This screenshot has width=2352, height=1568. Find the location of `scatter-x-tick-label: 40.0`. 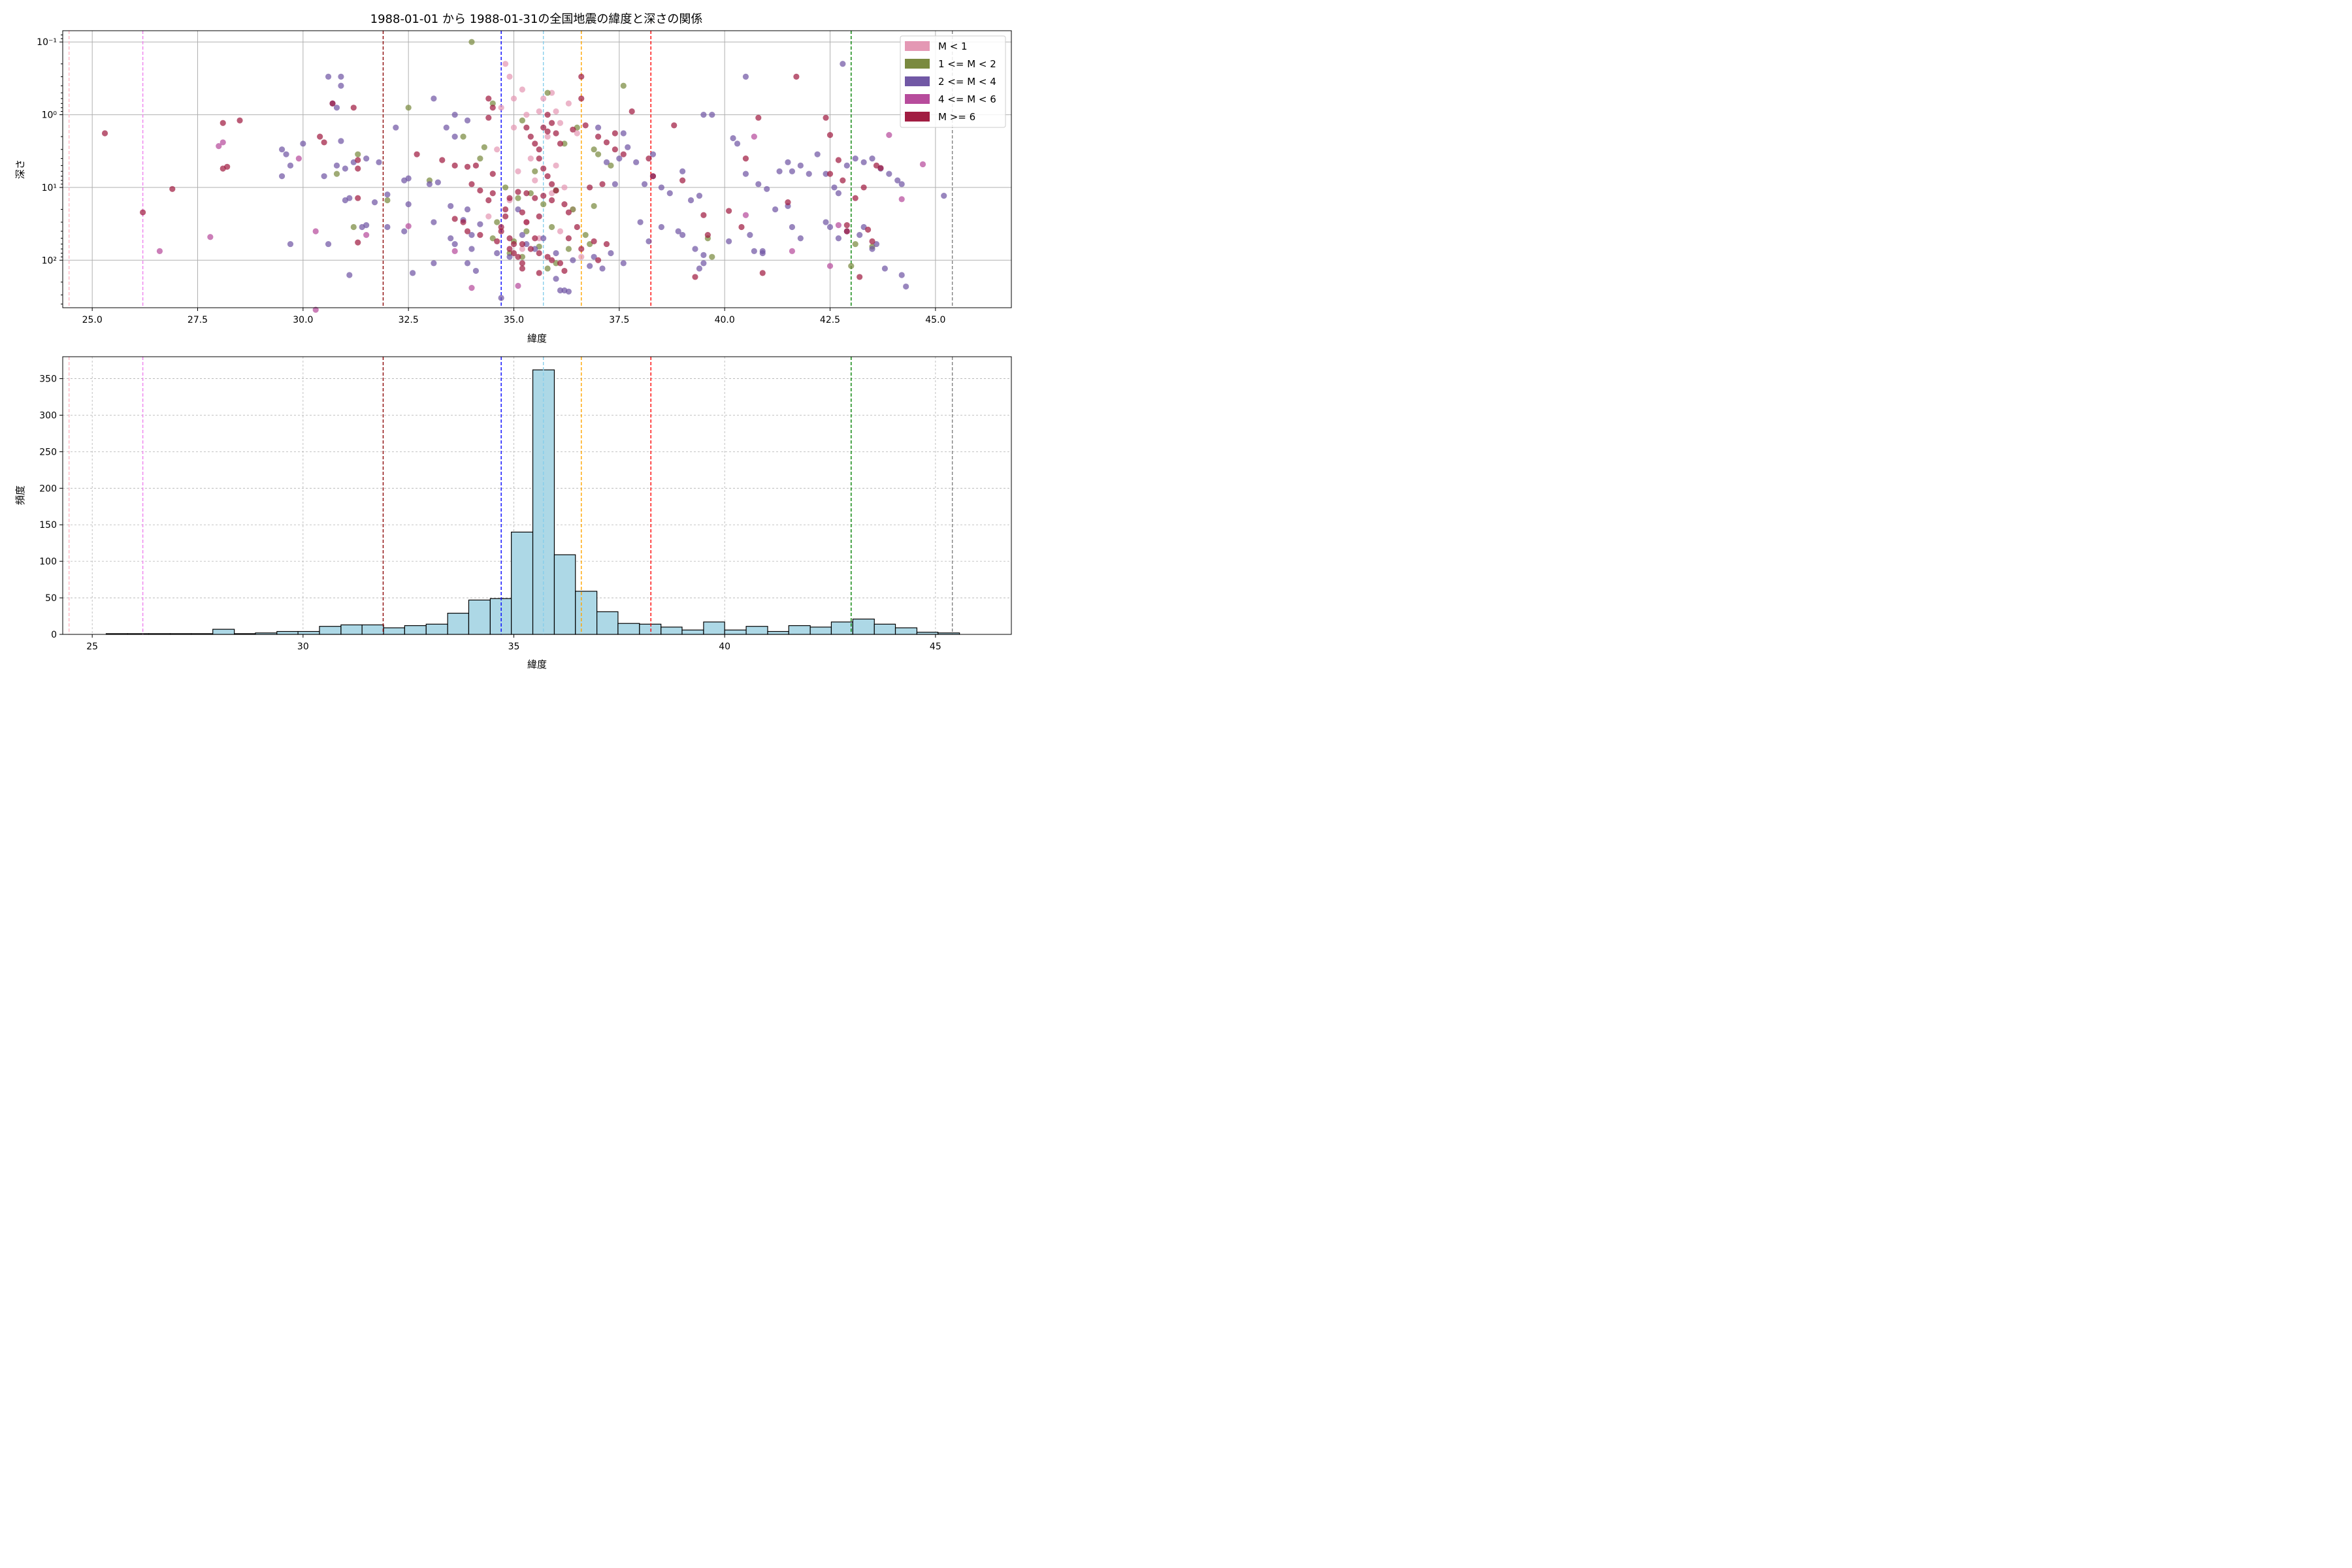

scatter-x-tick-label: 40.0 is located at coordinates (725, 320).